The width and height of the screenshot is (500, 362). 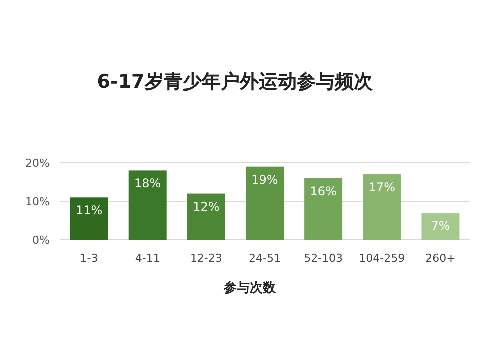 I want to click on chart-title: 6-17岁青少年户外运动参与频次, so click(x=235, y=82).